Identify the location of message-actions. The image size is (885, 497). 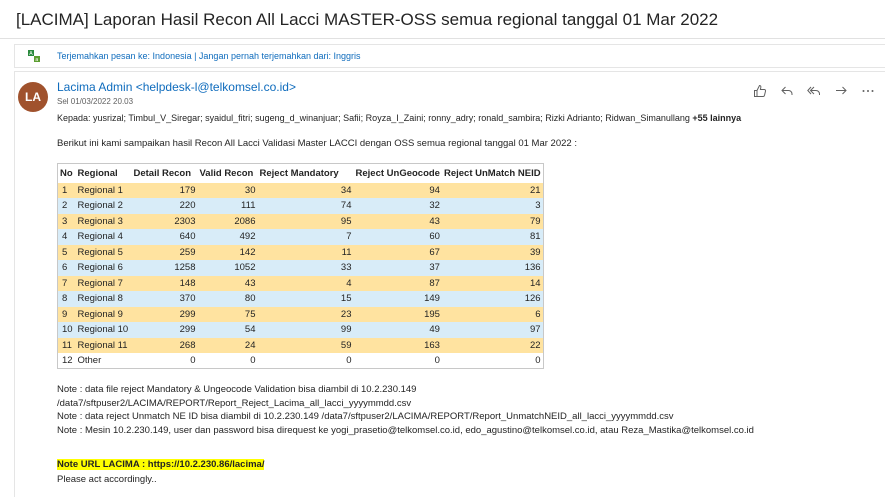
(814, 91).